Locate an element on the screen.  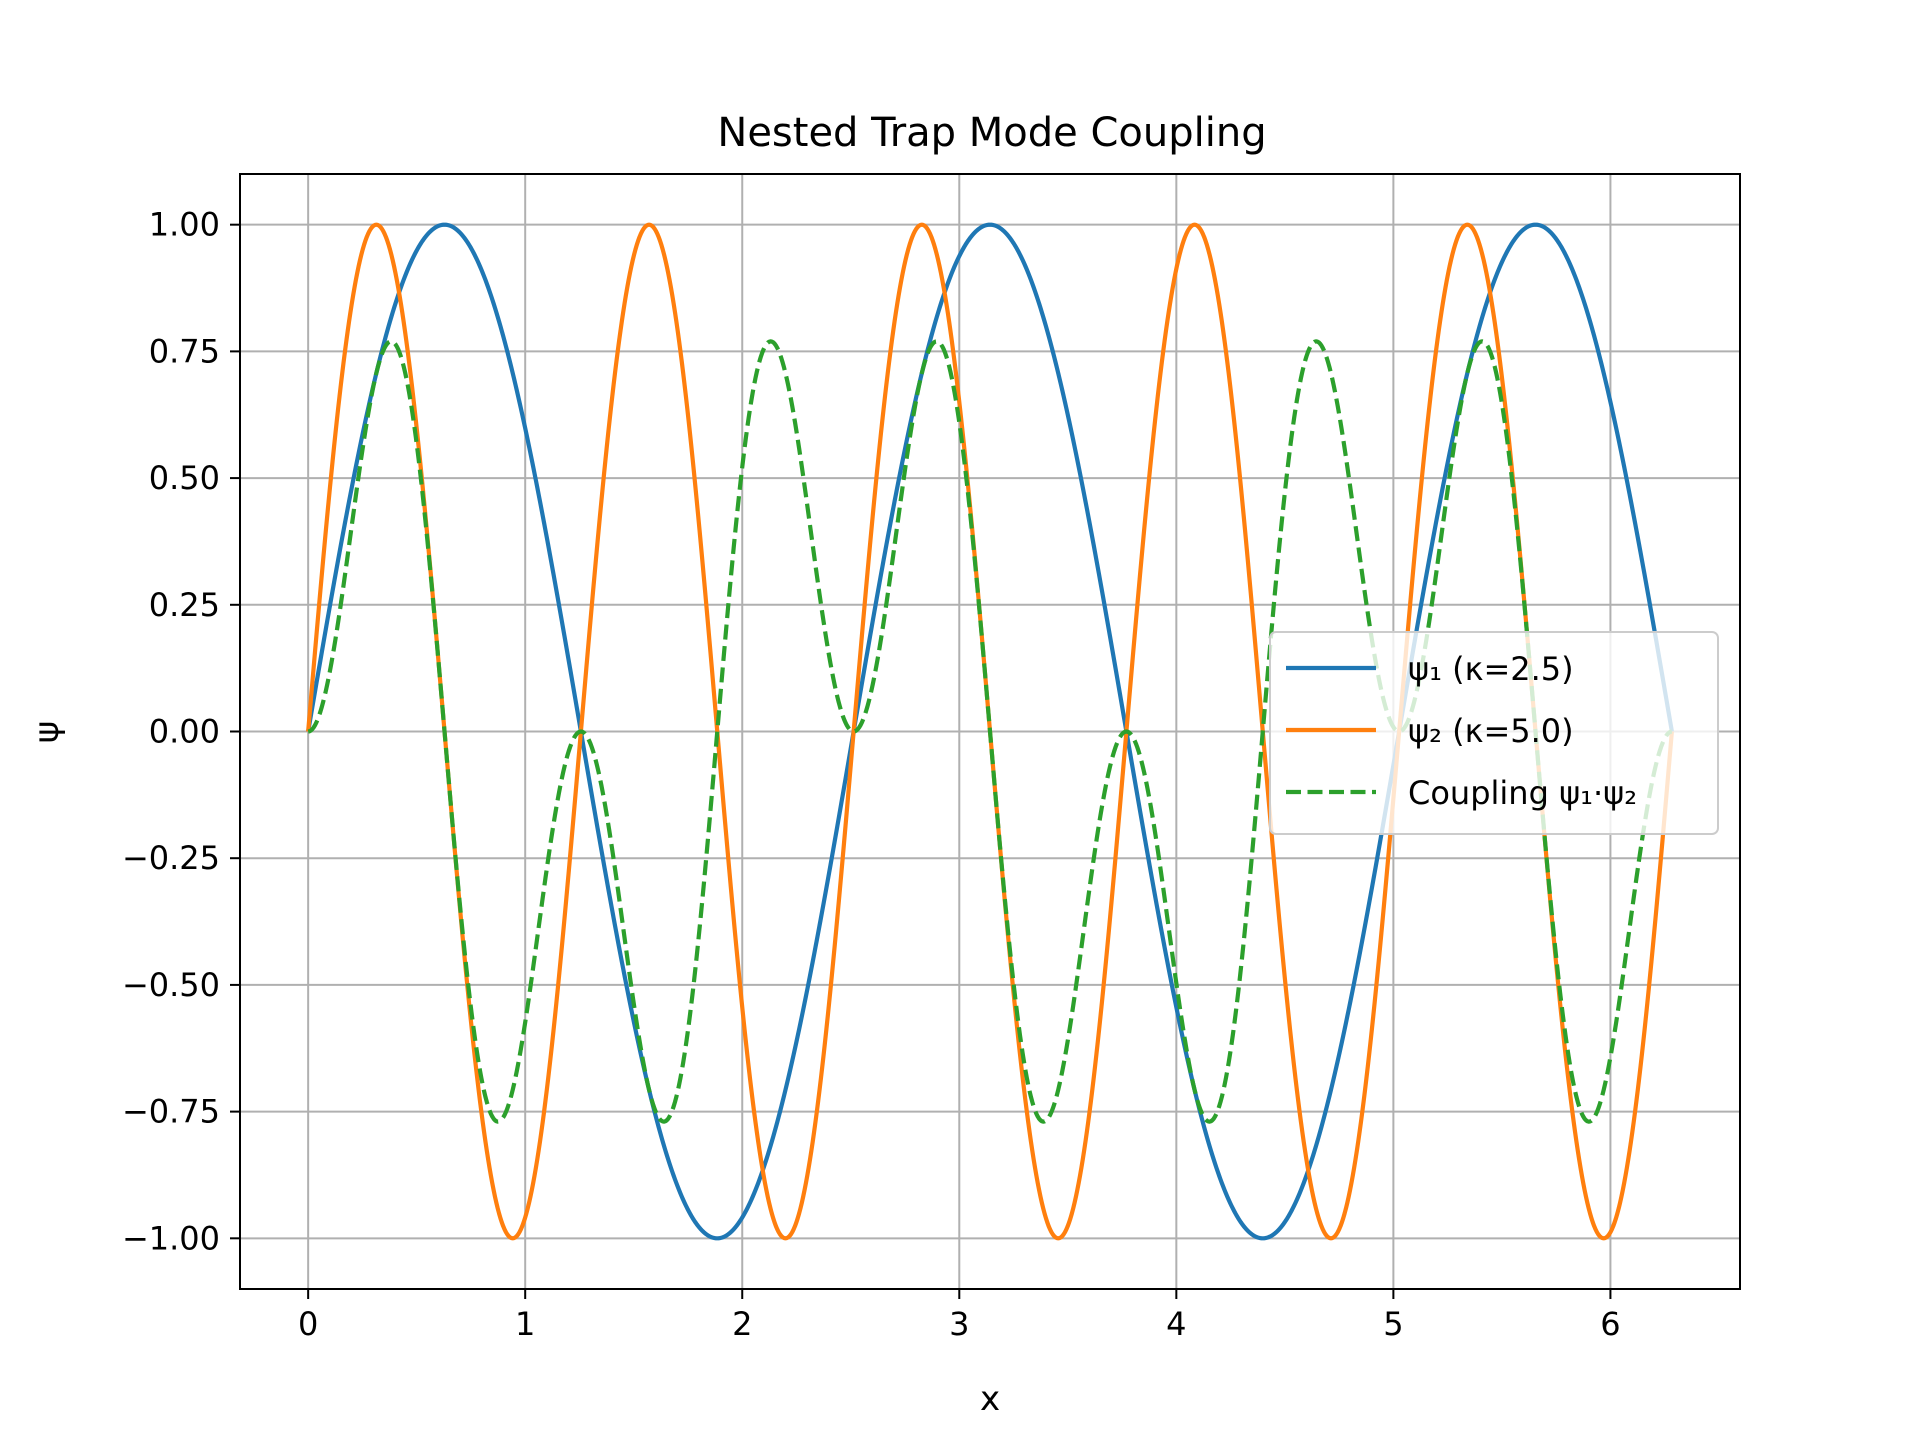
y-axis: 1.00 0.75 0.50 0.25 0.00 −0.25 −0.50 −0.75 −1.00 is located at coordinates (181, 731).